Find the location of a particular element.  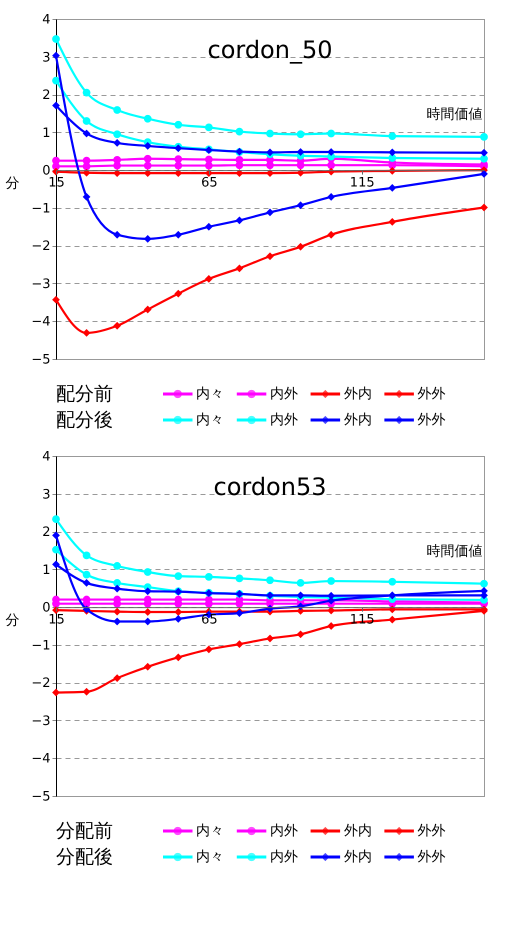

text: 分配後 is located at coordinates (84, 857).